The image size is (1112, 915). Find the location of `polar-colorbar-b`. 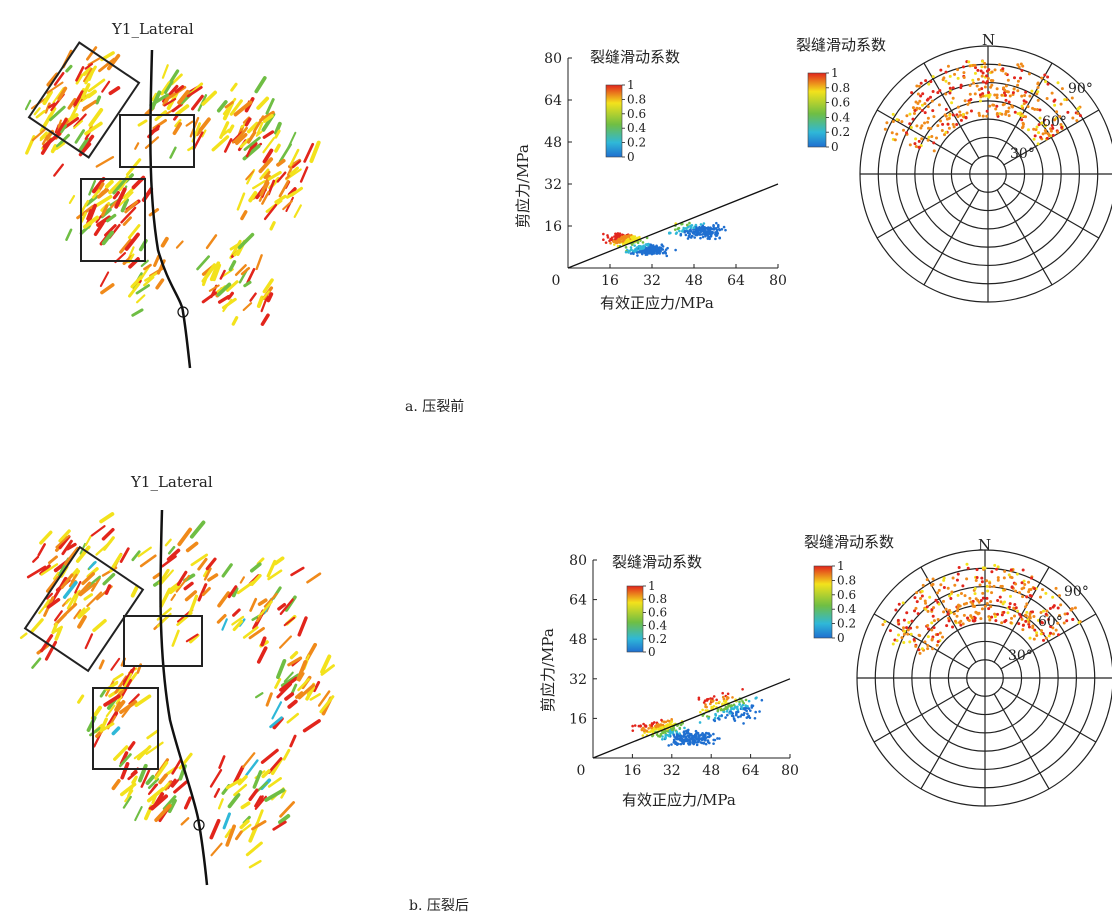

polar-colorbar-b is located at coordinates (823, 602).